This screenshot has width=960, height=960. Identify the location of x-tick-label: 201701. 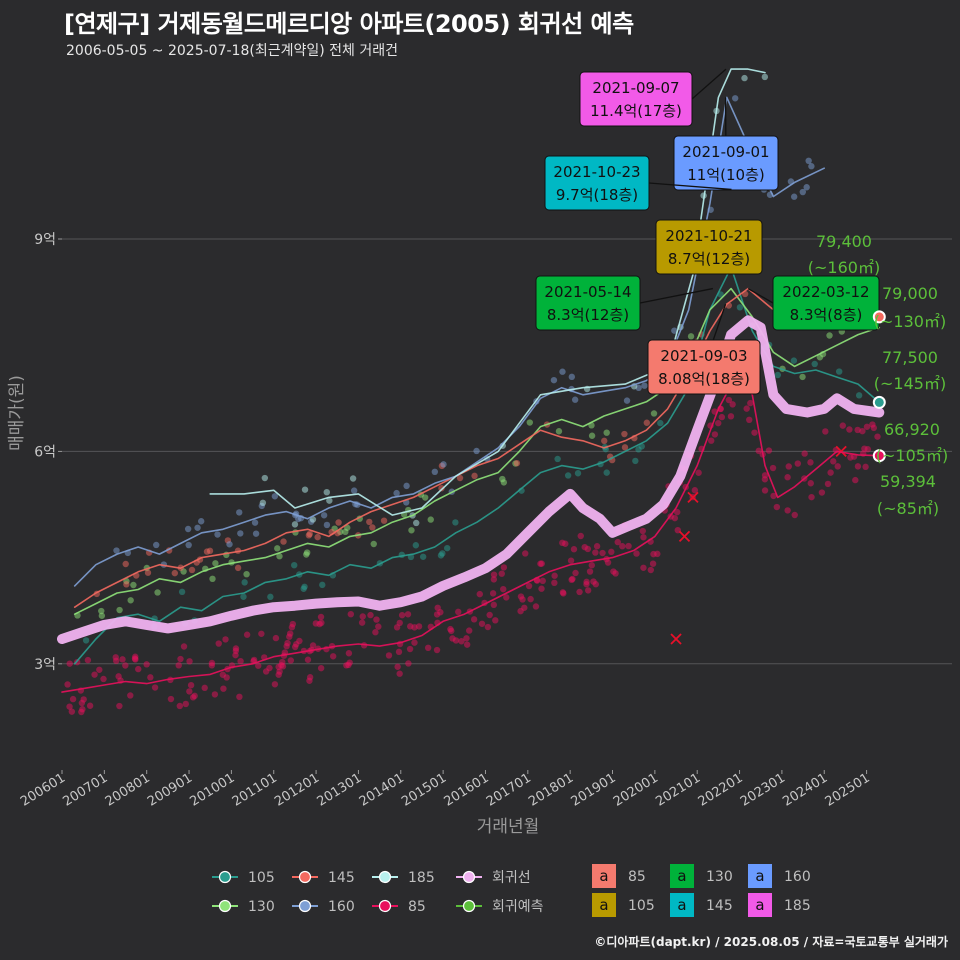
(509, 790).